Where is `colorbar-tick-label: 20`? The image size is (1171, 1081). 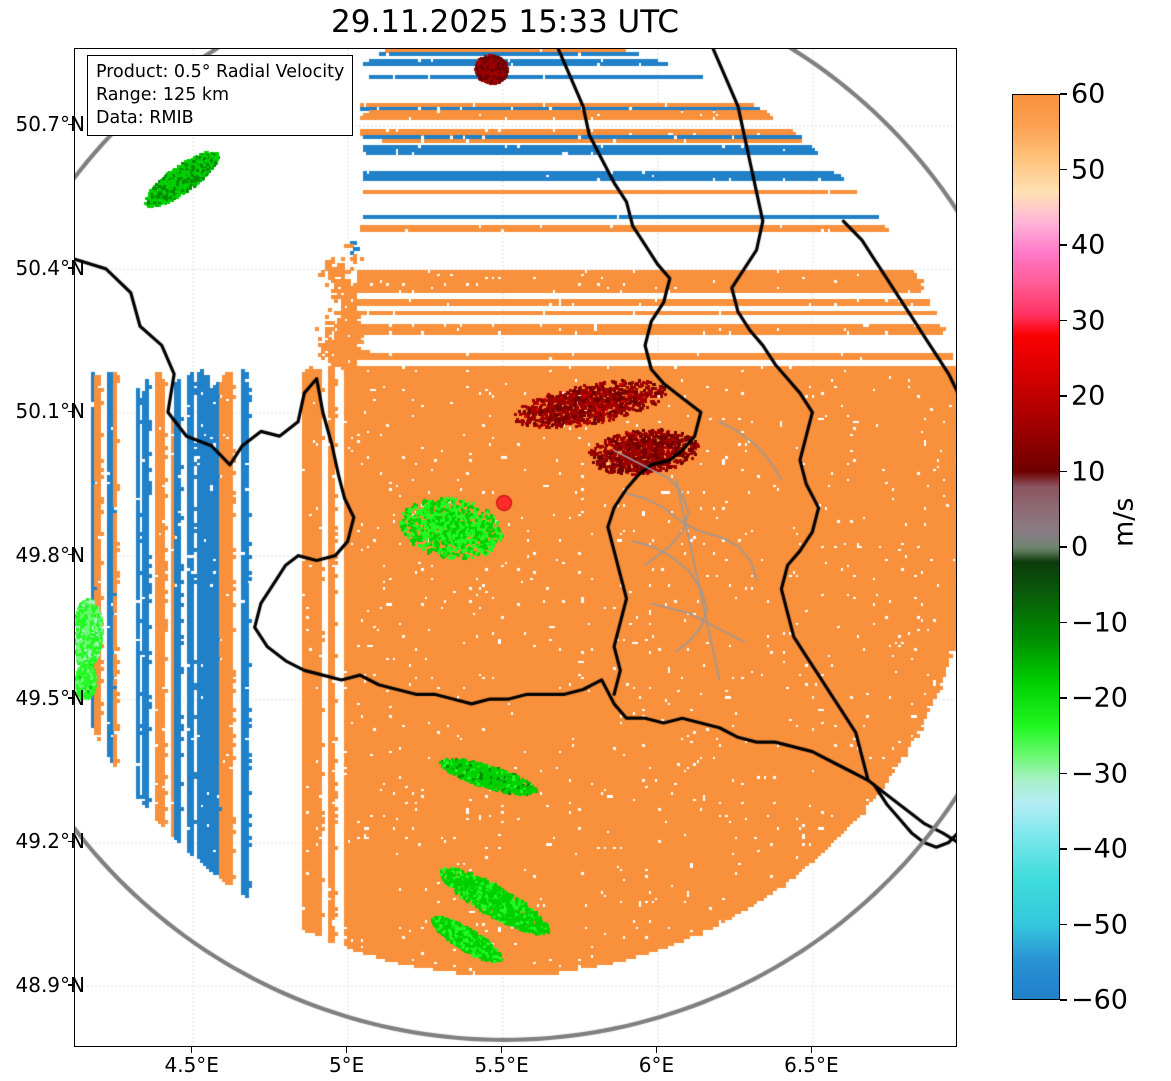
colorbar-tick-label: 20 is located at coordinates (1088, 396).